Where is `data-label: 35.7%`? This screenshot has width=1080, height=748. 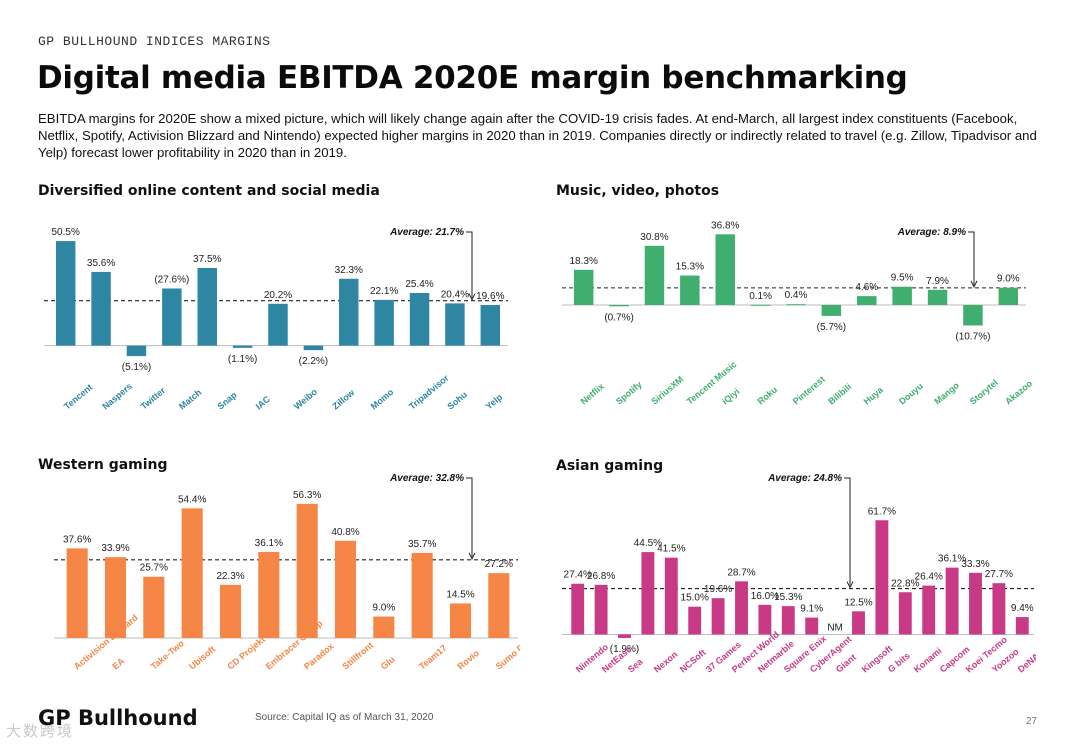 data-label: 35.7% is located at coordinates (422, 544).